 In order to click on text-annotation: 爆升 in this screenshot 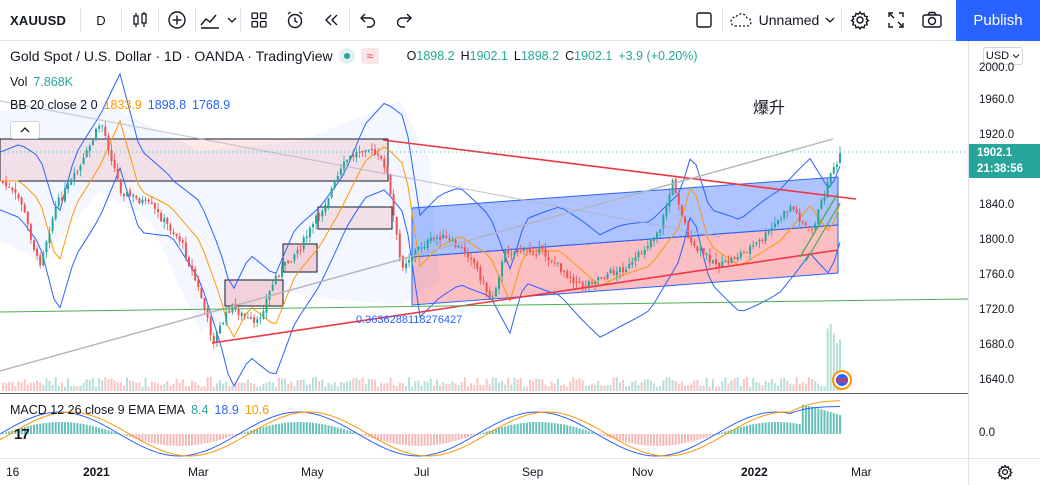, I will do `click(769, 108)`.